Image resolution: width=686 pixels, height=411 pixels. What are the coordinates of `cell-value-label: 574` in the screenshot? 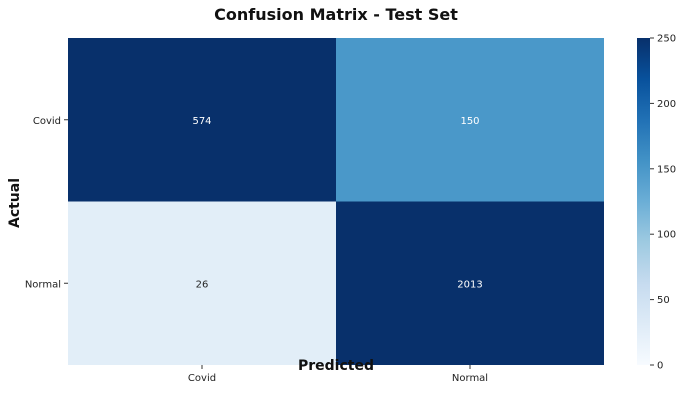 It's located at (201, 121).